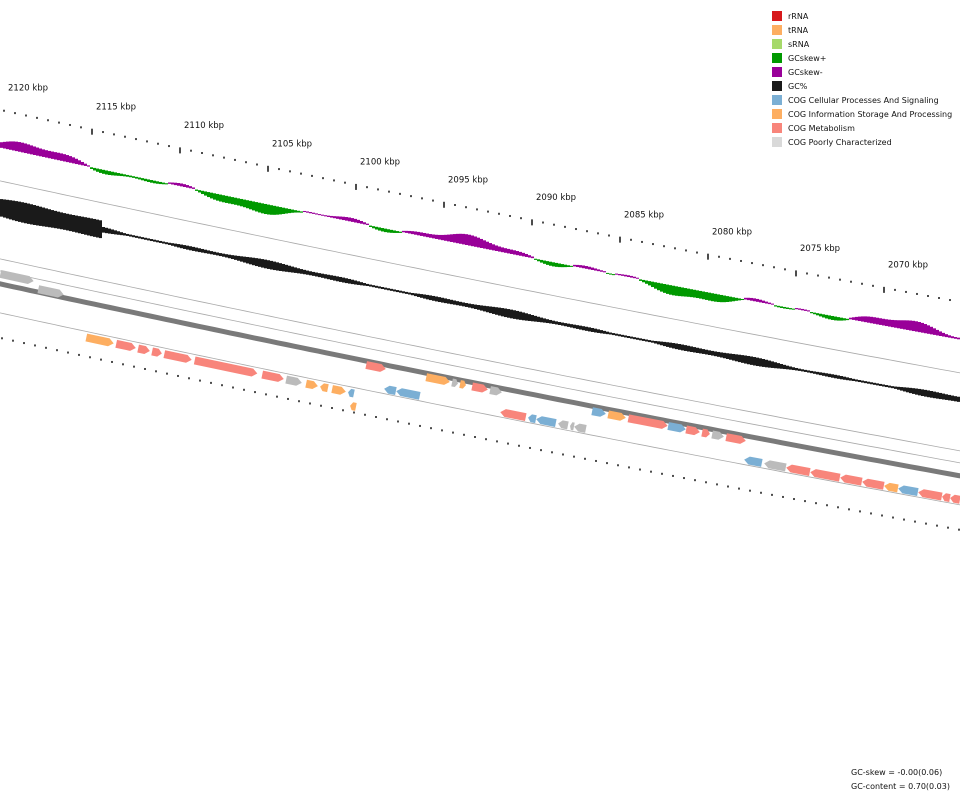 This screenshot has height=800, width=960. What do you see at coordinates (116, 108) in the screenshot?
I see `kbp-label: 2115 kbp` at bounding box center [116, 108].